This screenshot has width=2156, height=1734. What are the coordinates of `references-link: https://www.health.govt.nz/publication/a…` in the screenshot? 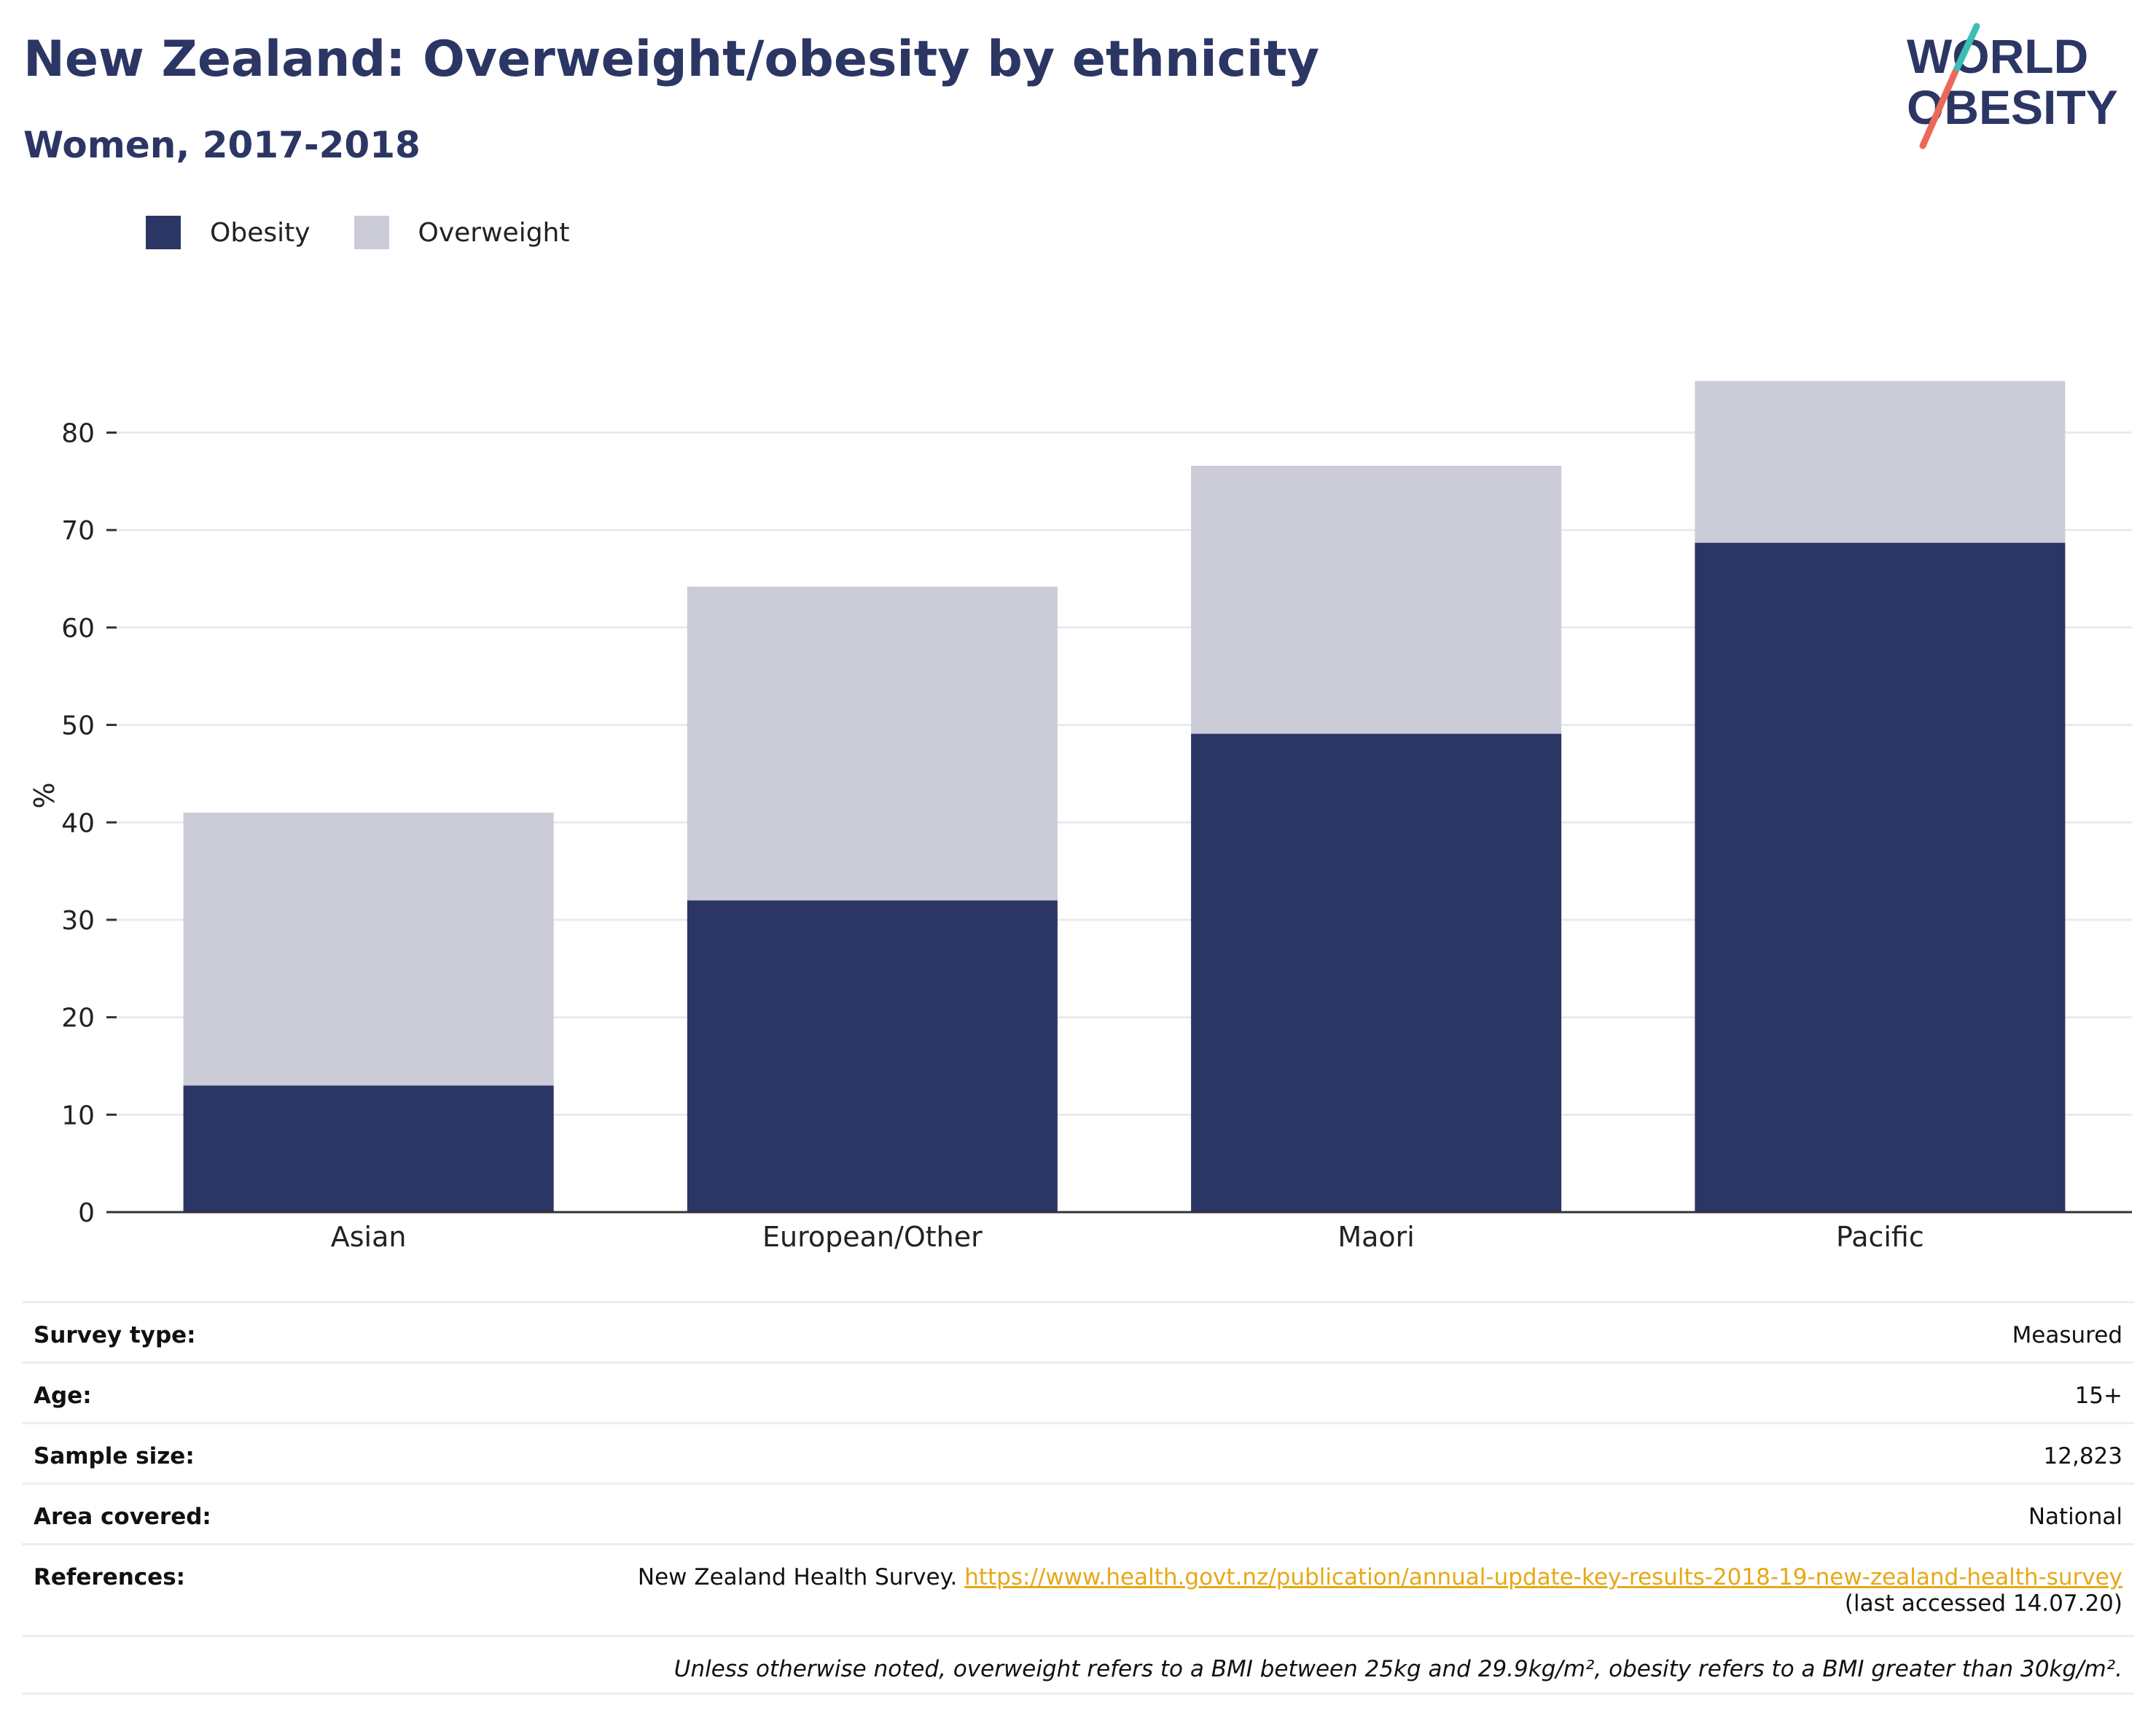 It's located at (1543, 1577).